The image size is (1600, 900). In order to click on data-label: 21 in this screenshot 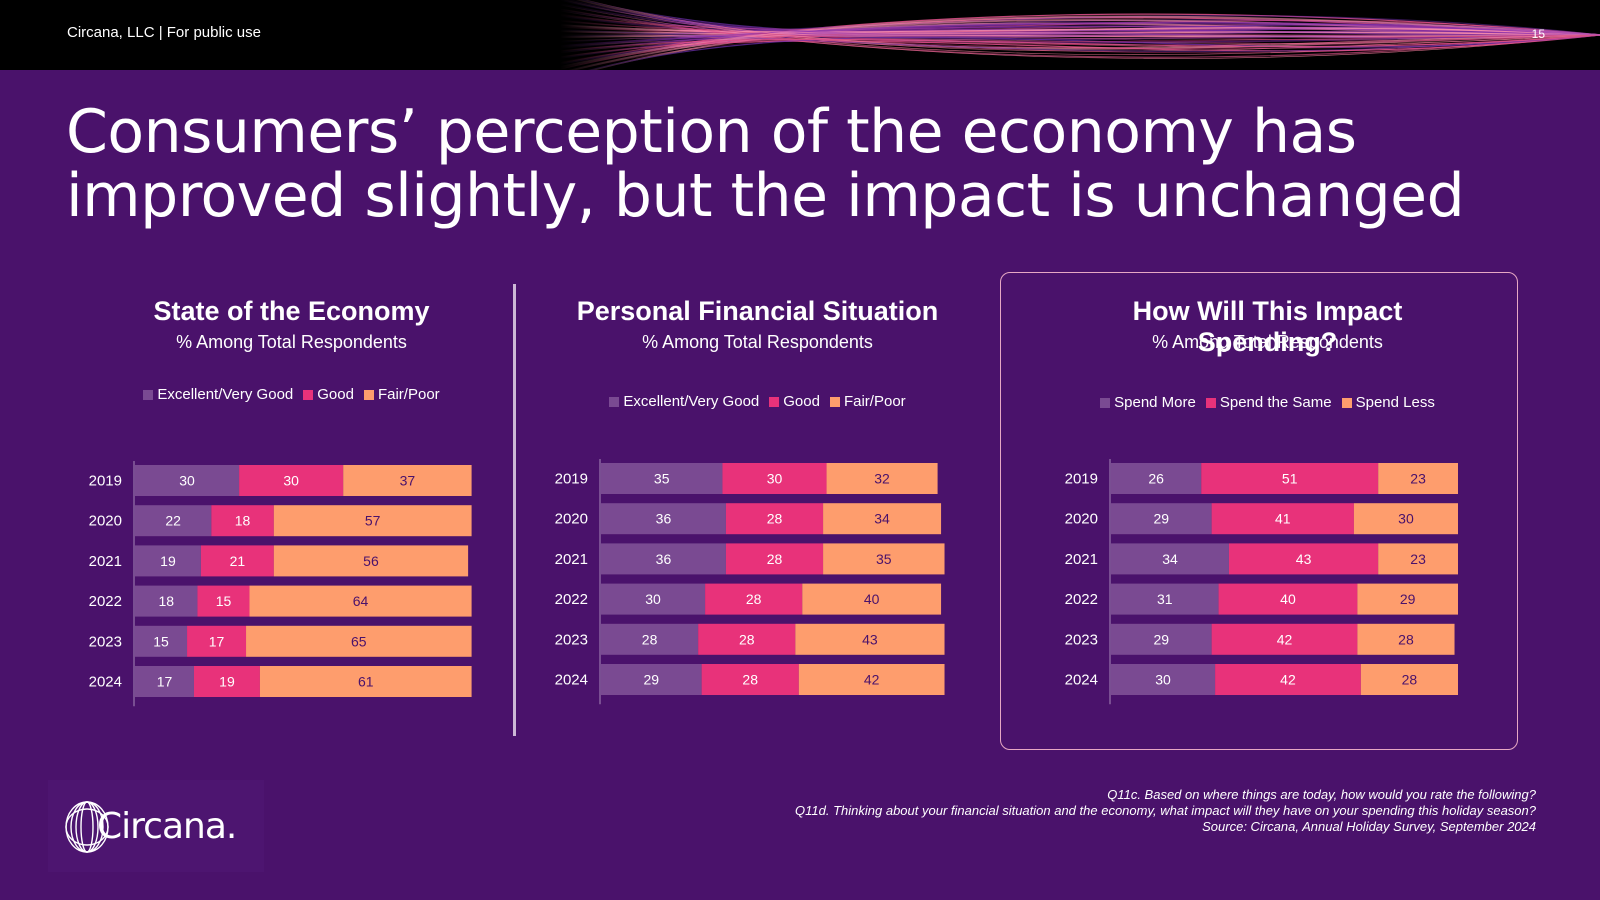, I will do `click(238, 561)`.